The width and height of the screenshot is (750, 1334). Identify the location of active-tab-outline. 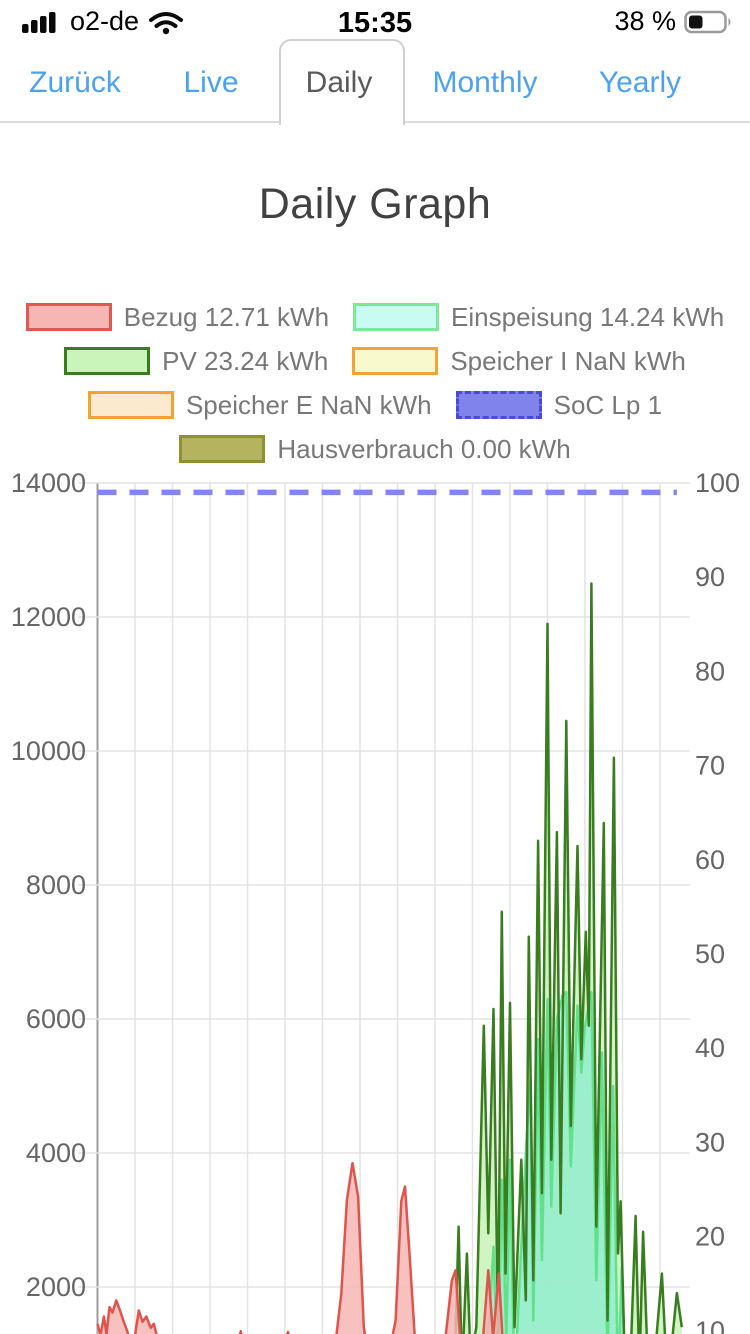
(342, 82).